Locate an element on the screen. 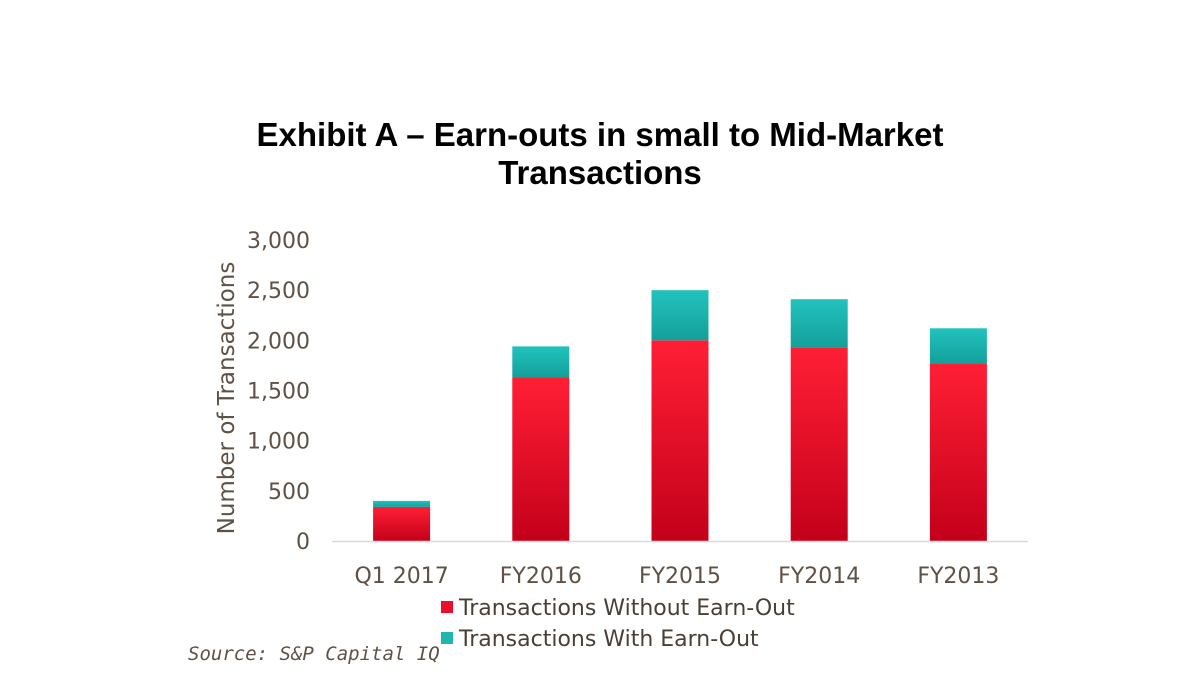 The image size is (1200, 675). y-tick-label: 2,000 is located at coordinates (278, 341).